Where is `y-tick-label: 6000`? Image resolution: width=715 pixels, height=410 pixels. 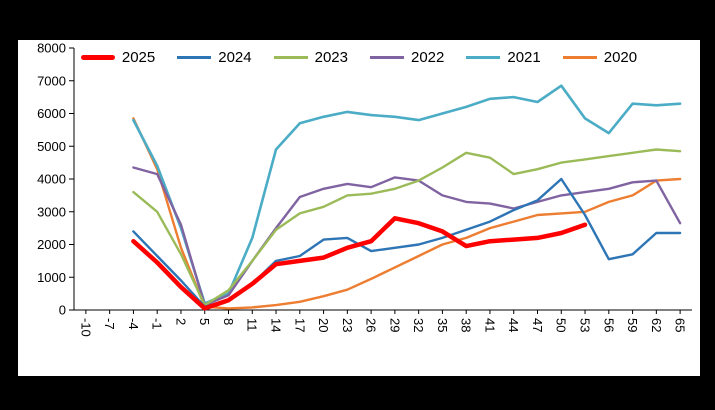
y-tick-label: 6000 is located at coordinates (51, 113).